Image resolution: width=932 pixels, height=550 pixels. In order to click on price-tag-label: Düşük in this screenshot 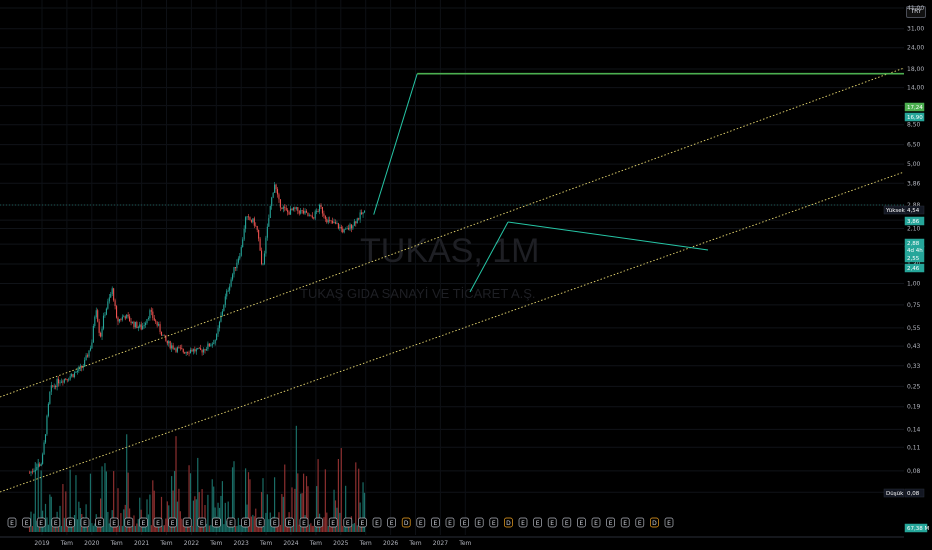, I will do `click(895, 494)`.